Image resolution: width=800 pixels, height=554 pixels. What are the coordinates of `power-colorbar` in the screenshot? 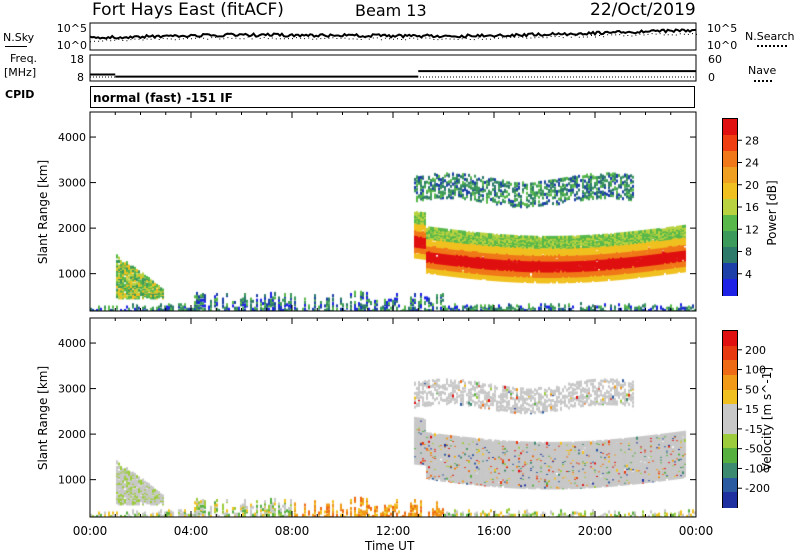 It's located at (730, 207).